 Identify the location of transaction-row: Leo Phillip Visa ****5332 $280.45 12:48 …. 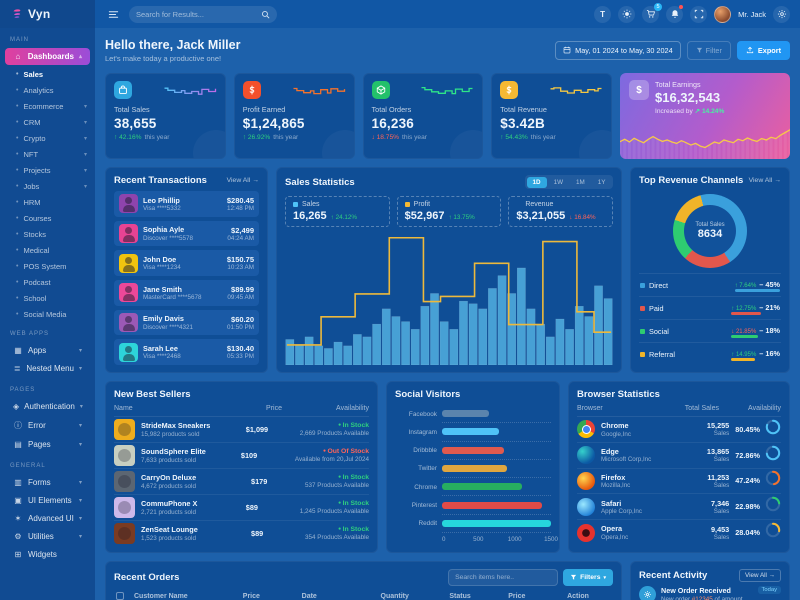
(186, 204).